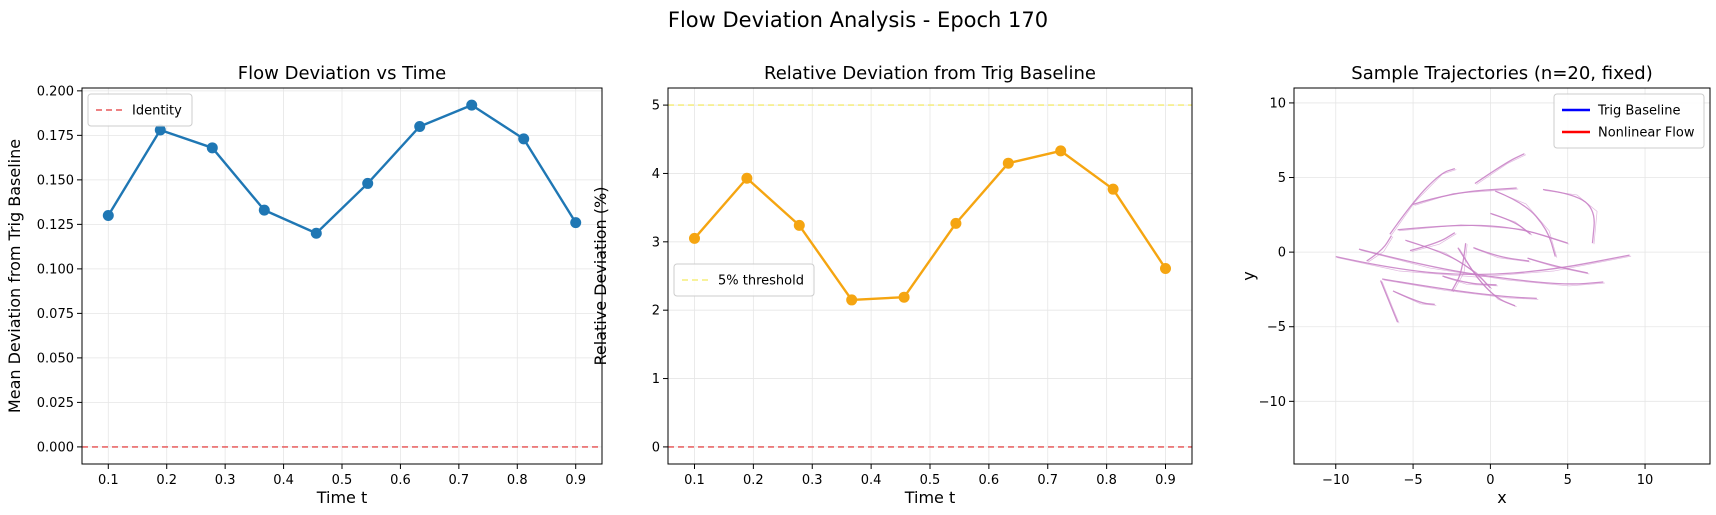 Image resolution: width=1716 pixels, height=515 pixels. Describe the element at coordinates (1277, 103) in the screenshot. I see `y-tick-label: 10` at that location.